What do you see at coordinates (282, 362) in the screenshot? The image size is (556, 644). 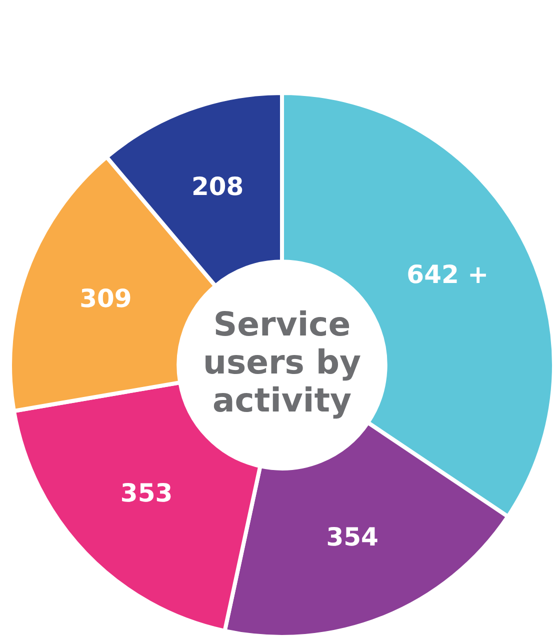 I see `text: Service users by activity` at bounding box center [282, 362].